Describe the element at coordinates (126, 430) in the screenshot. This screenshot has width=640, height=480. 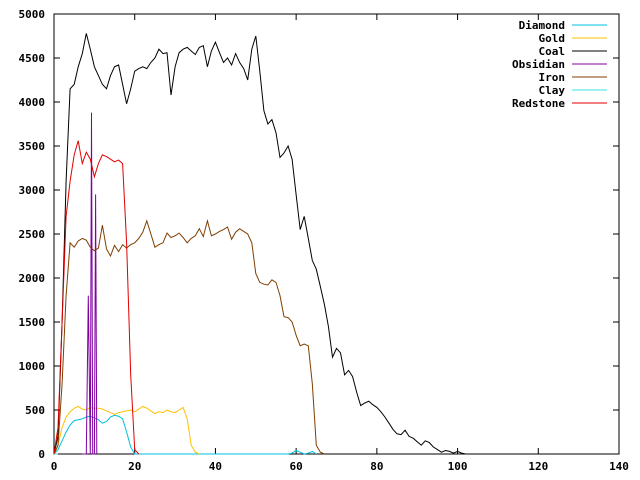
I see `series-line-gold` at that location.